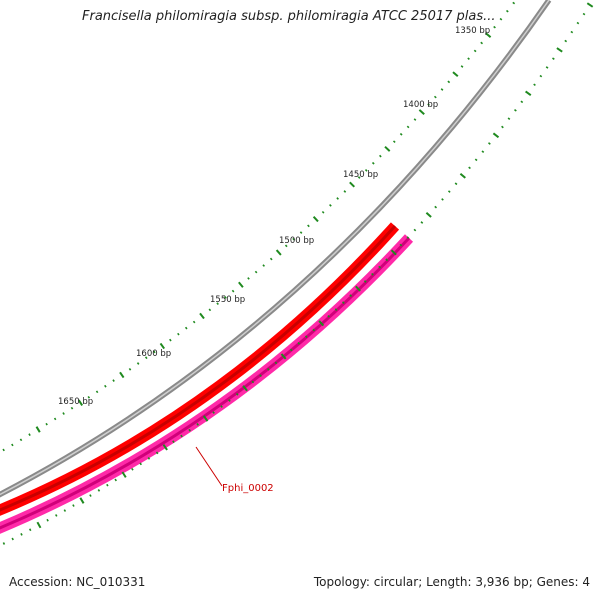 The image size is (600, 600). What do you see at coordinates (472, 31) in the screenshot?
I see `scale-label: 1350 bp` at bounding box center [472, 31].